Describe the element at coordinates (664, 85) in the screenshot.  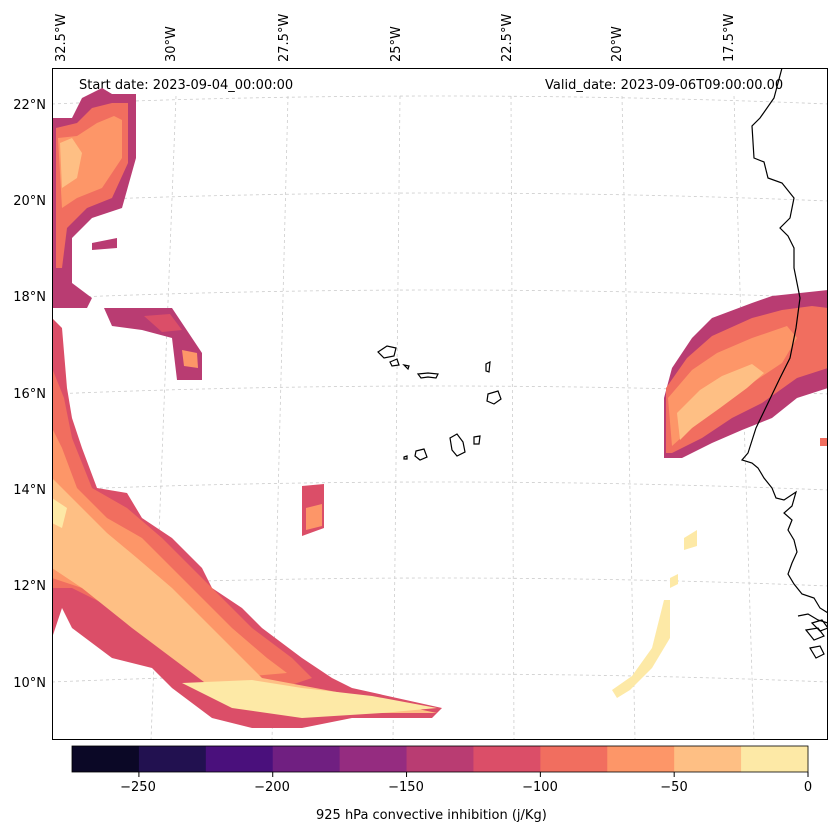
I see `valid-date-label: Valid_date: 2023-09-06T09:00:00.00` at that location.